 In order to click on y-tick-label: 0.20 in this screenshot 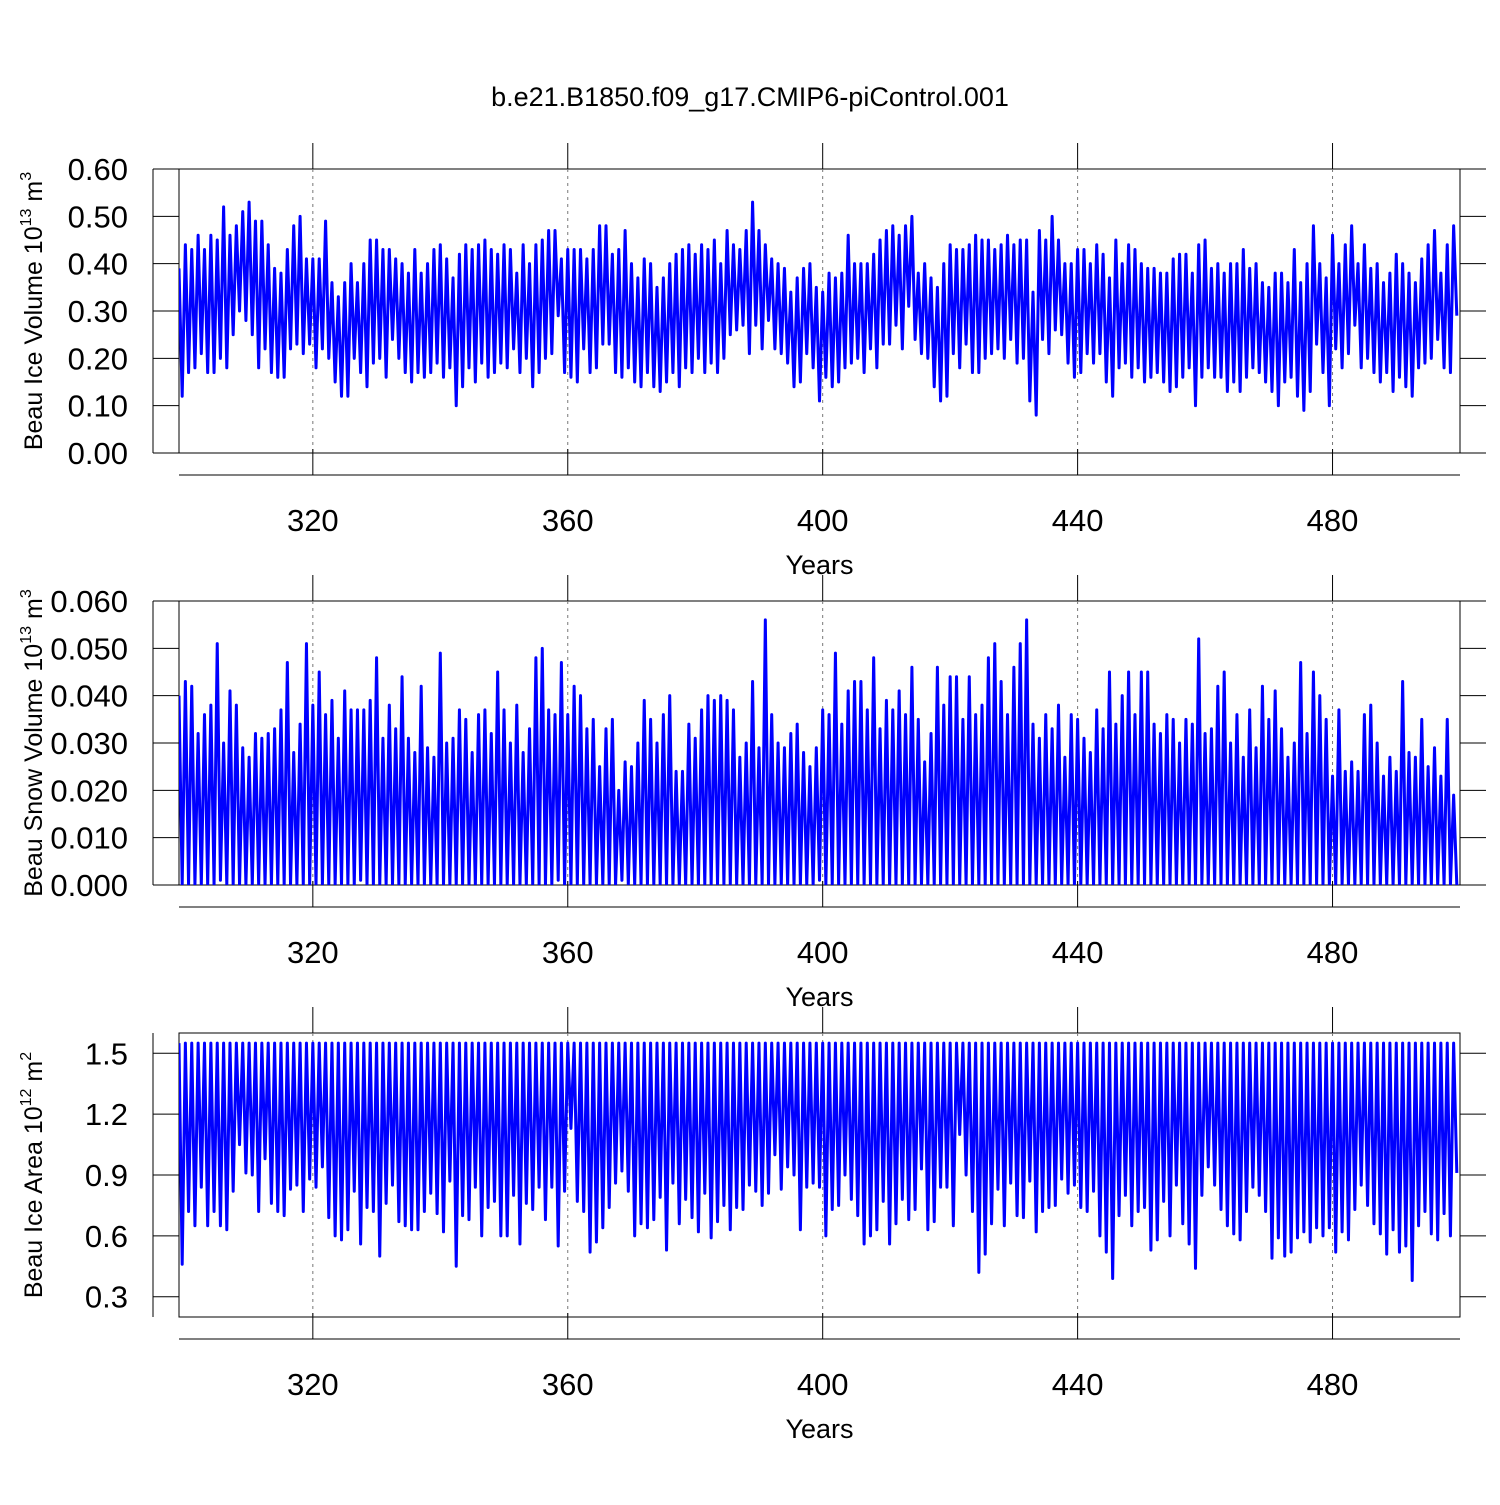, I will do `click(98, 358)`.